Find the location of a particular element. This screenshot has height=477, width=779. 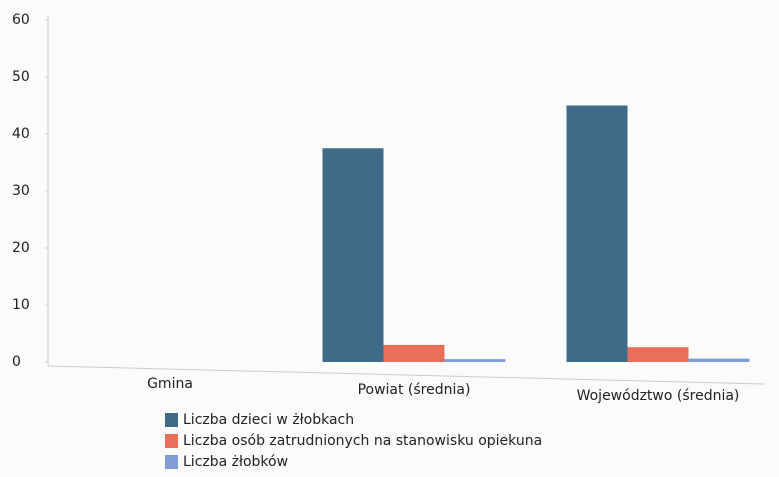

legend-label: Liczba żłobków is located at coordinates (235, 462).